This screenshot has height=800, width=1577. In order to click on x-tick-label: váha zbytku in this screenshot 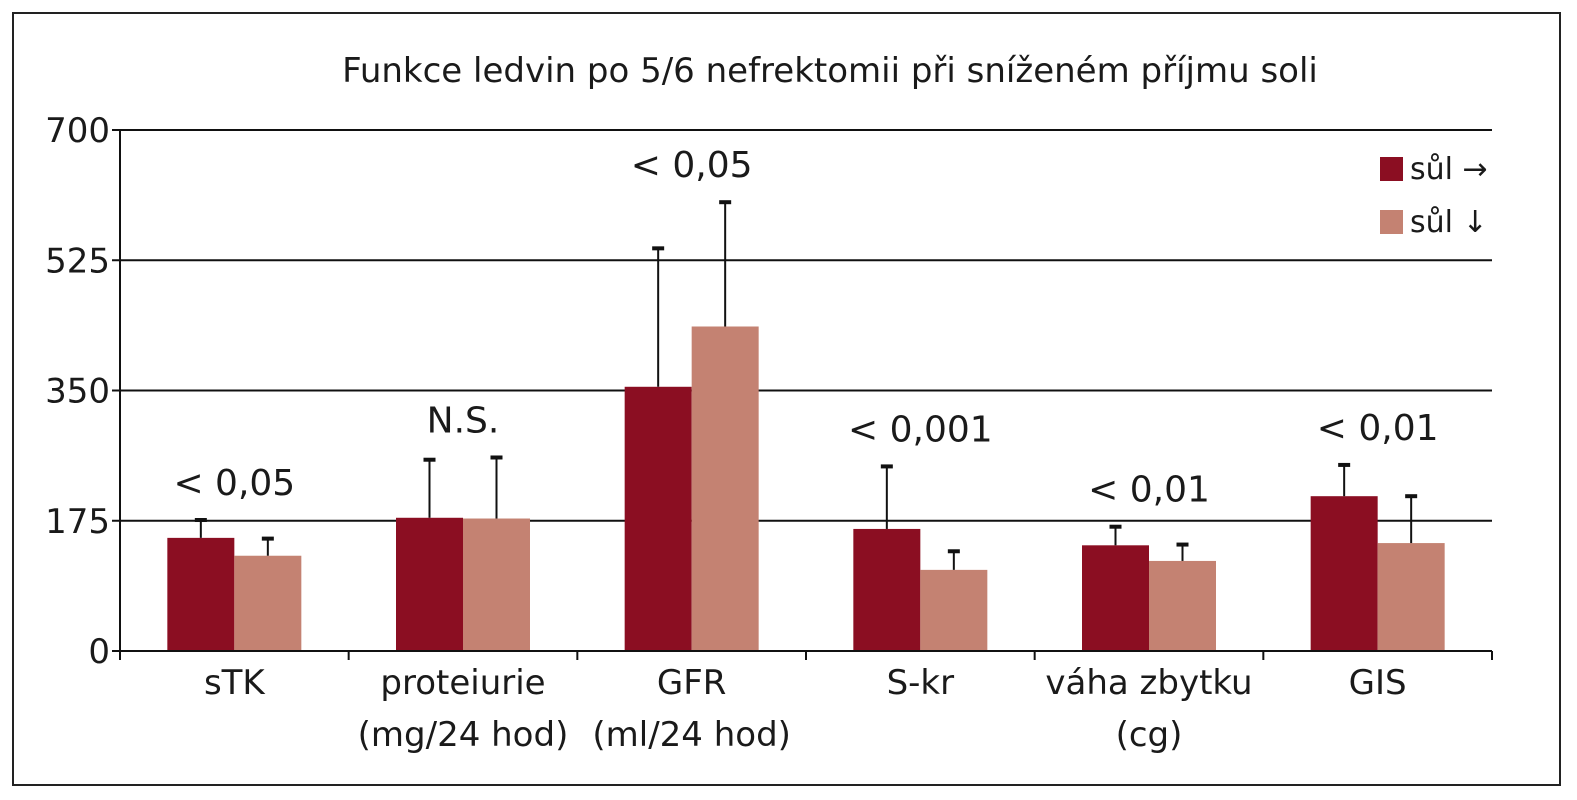, I will do `click(1148, 683)`.